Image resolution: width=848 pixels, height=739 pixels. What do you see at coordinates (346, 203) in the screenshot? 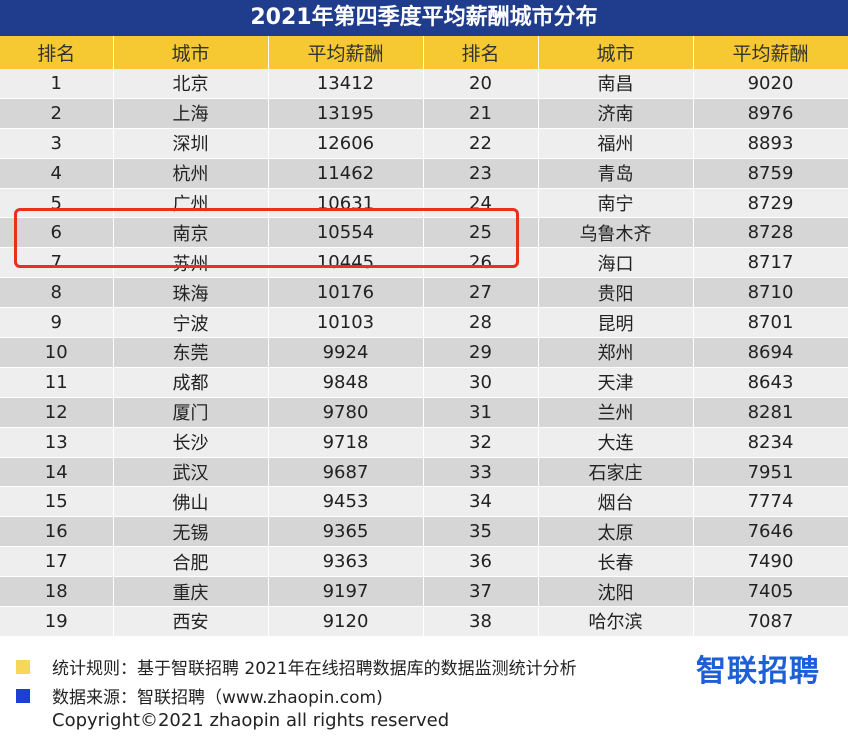
I see `salary-cell: 10631` at bounding box center [346, 203].